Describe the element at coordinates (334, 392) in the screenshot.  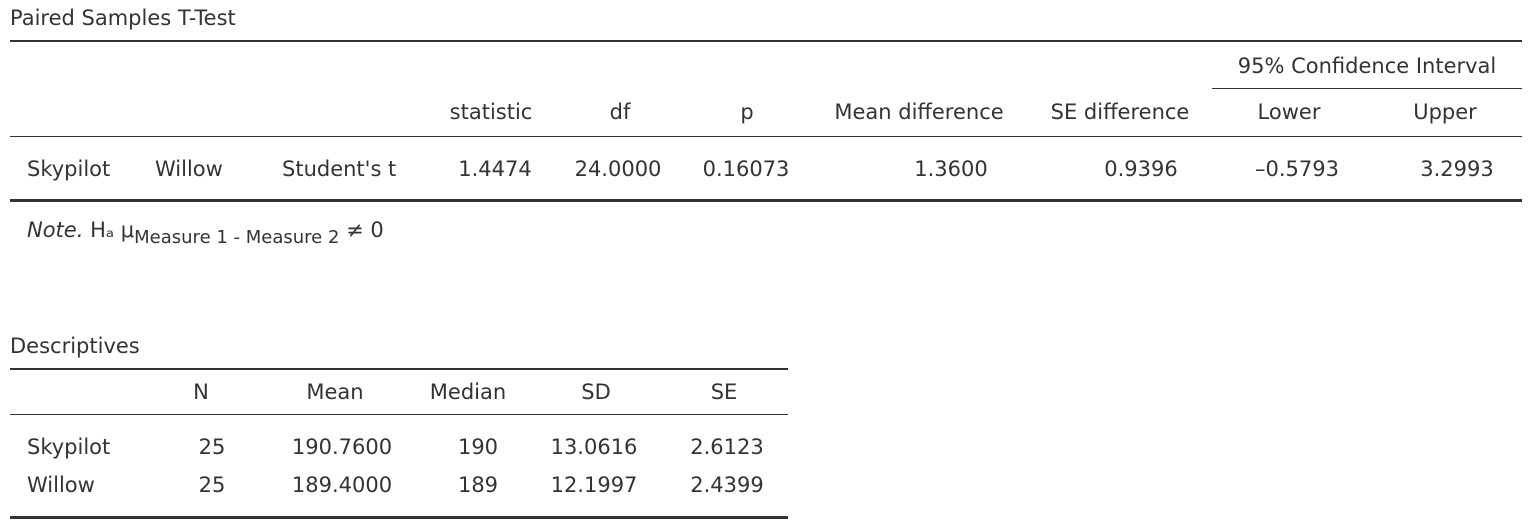
I see `column-header: Mean` at that location.